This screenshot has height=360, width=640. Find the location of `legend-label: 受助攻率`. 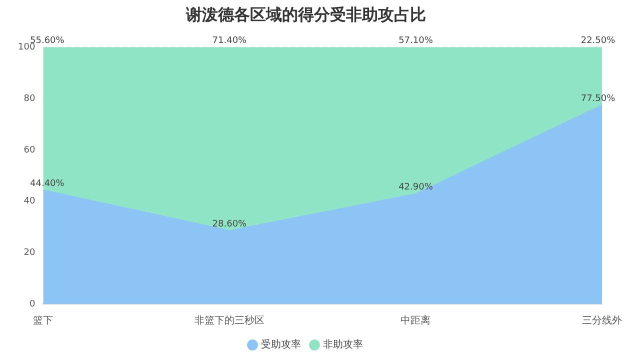

legend-label: 受助攻率 is located at coordinates (281, 344).